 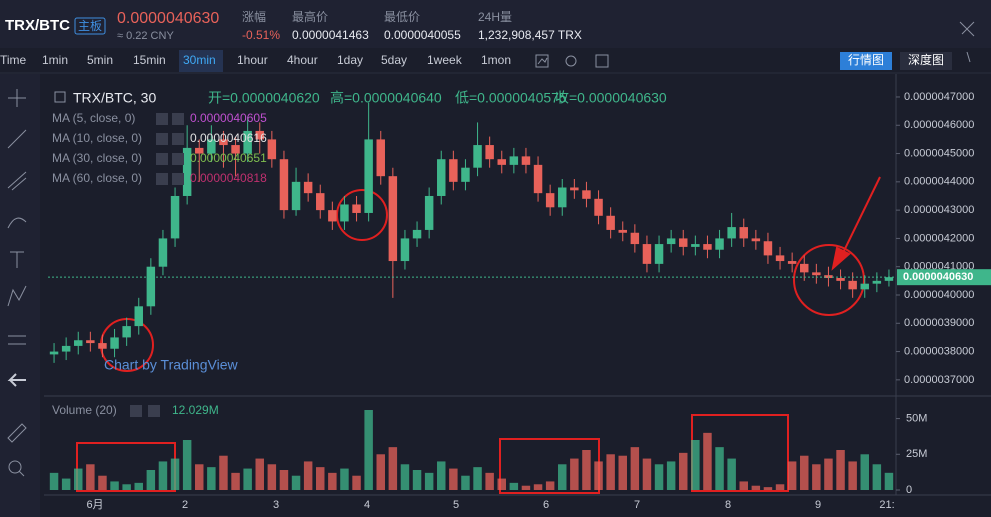 I want to click on y-tick-label: 0.0000038000, so click(x=939, y=351).